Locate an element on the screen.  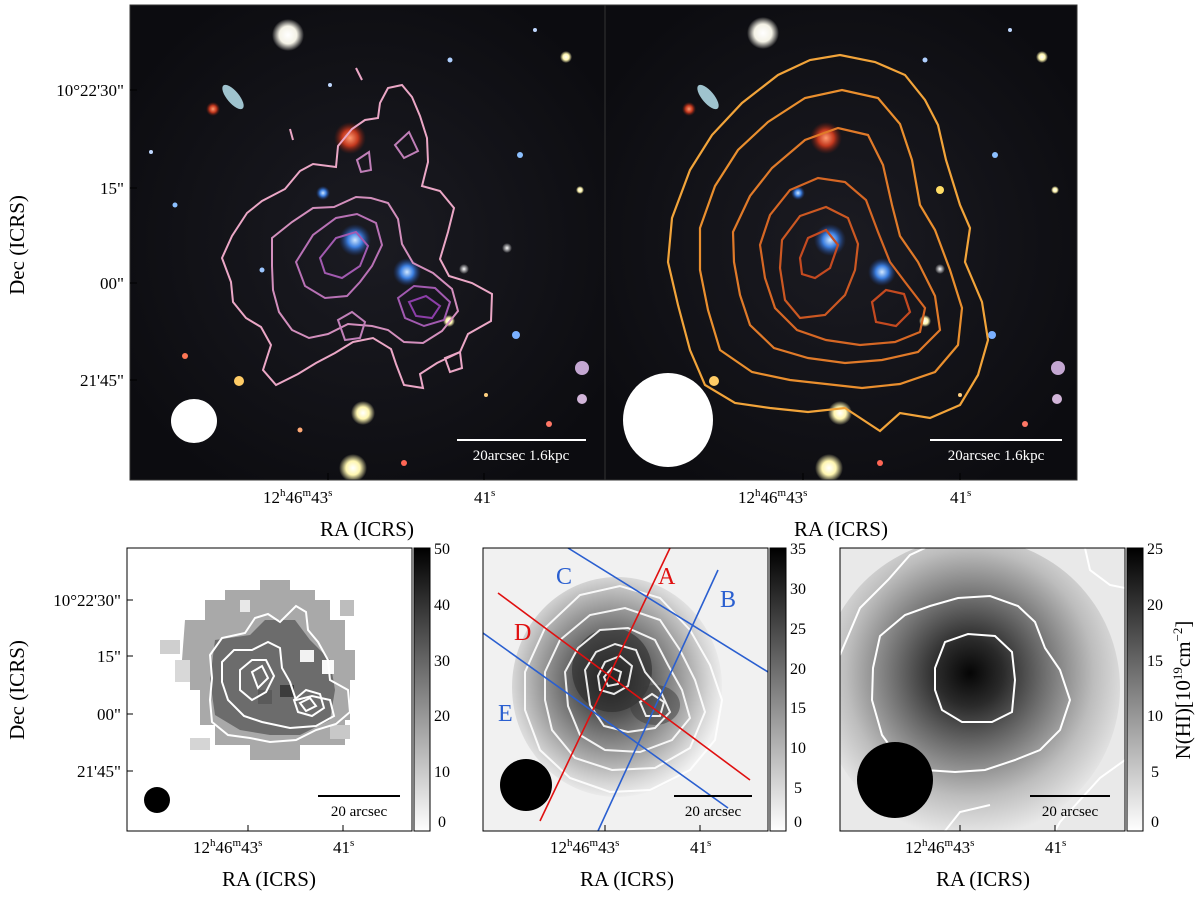
ra-tick-label-41-b3: 41s is located at coordinates (1055, 847).